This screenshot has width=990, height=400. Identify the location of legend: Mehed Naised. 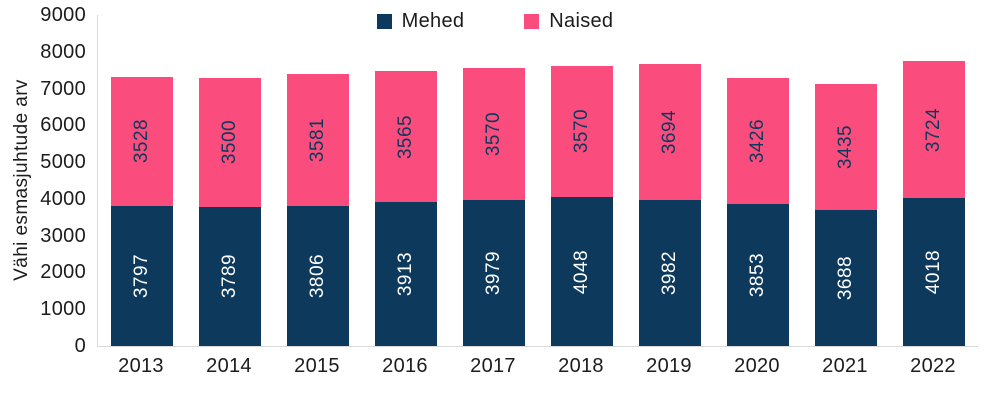
(495, 21).